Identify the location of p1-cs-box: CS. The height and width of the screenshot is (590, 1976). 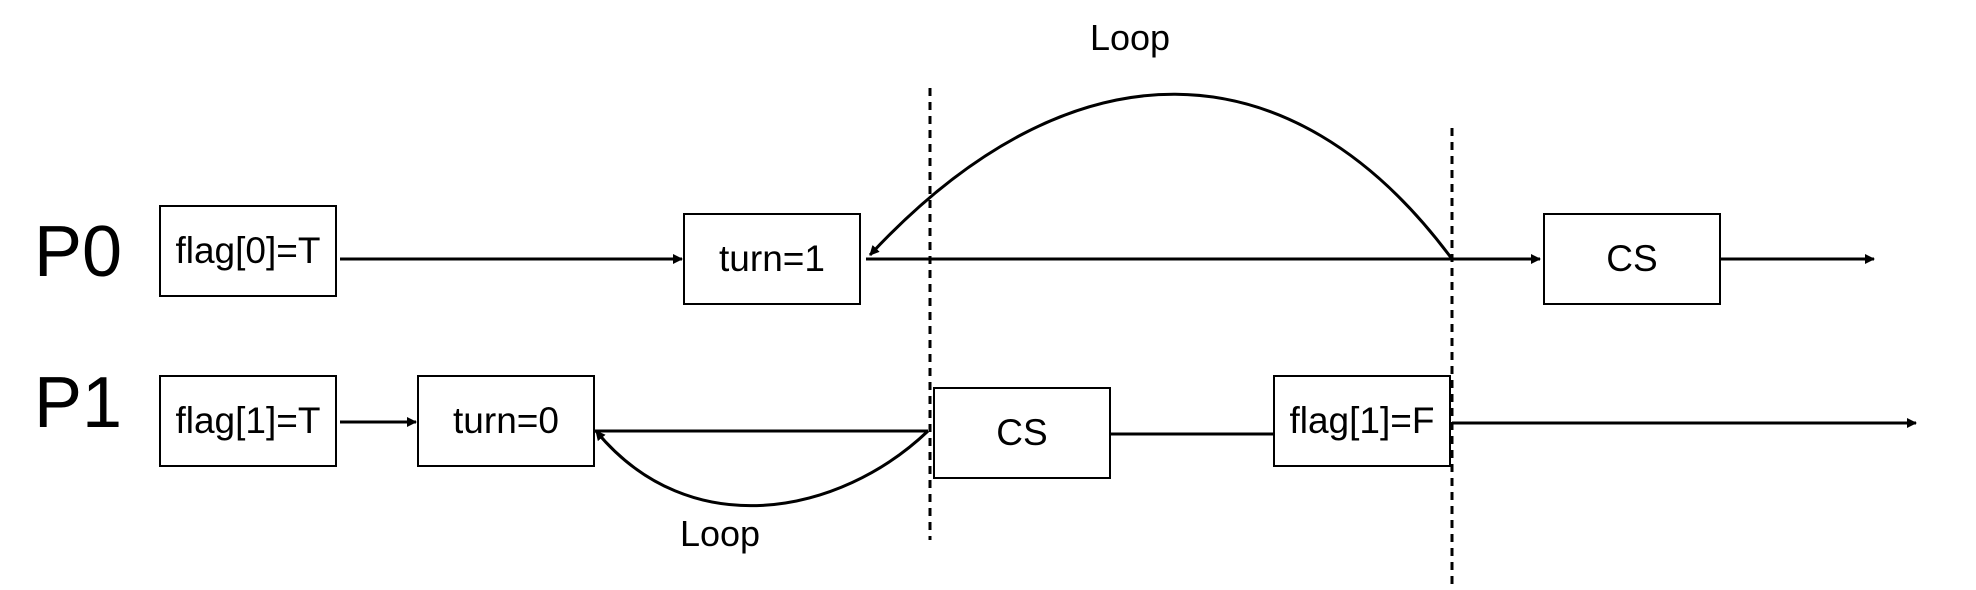
(1022, 433).